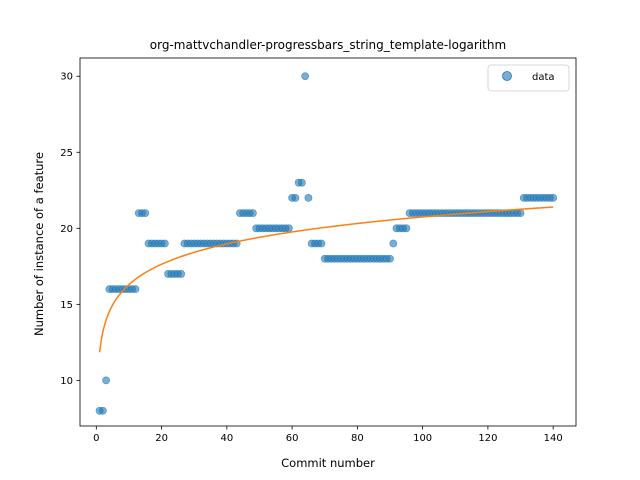 Image resolution: width=640 pixels, height=480 pixels. Describe the element at coordinates (66, 229) in the screenshot. I see `y-tick-label: 20` at that location.